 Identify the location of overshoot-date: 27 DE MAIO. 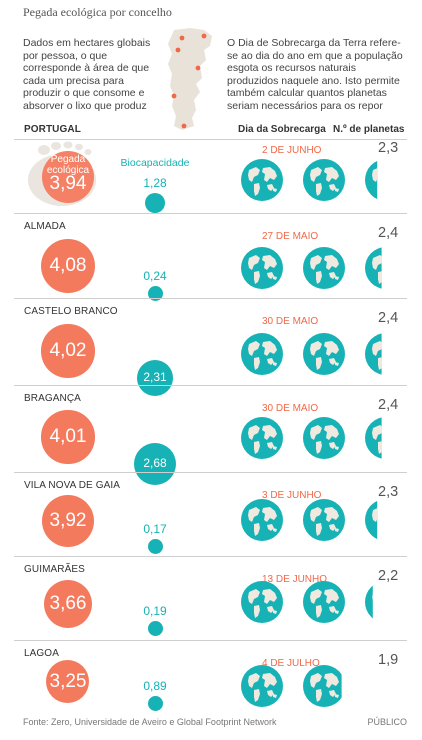
(290, 236).